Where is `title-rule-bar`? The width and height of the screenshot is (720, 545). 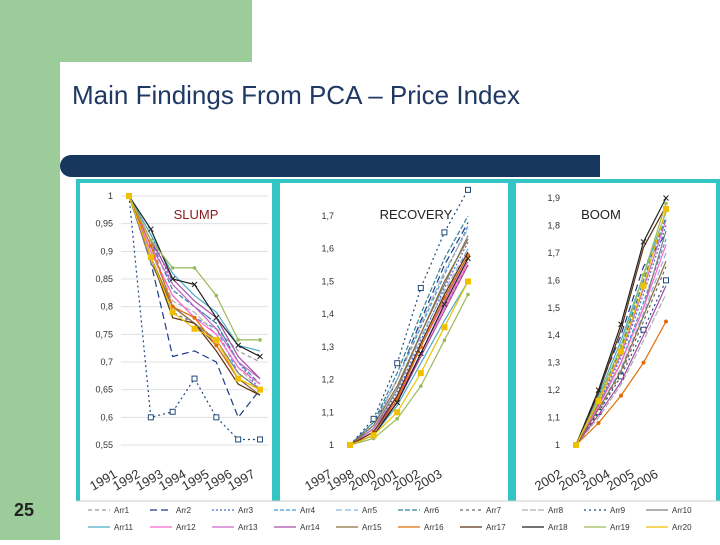
title-rule-bar is located at coordinates (330, 166).